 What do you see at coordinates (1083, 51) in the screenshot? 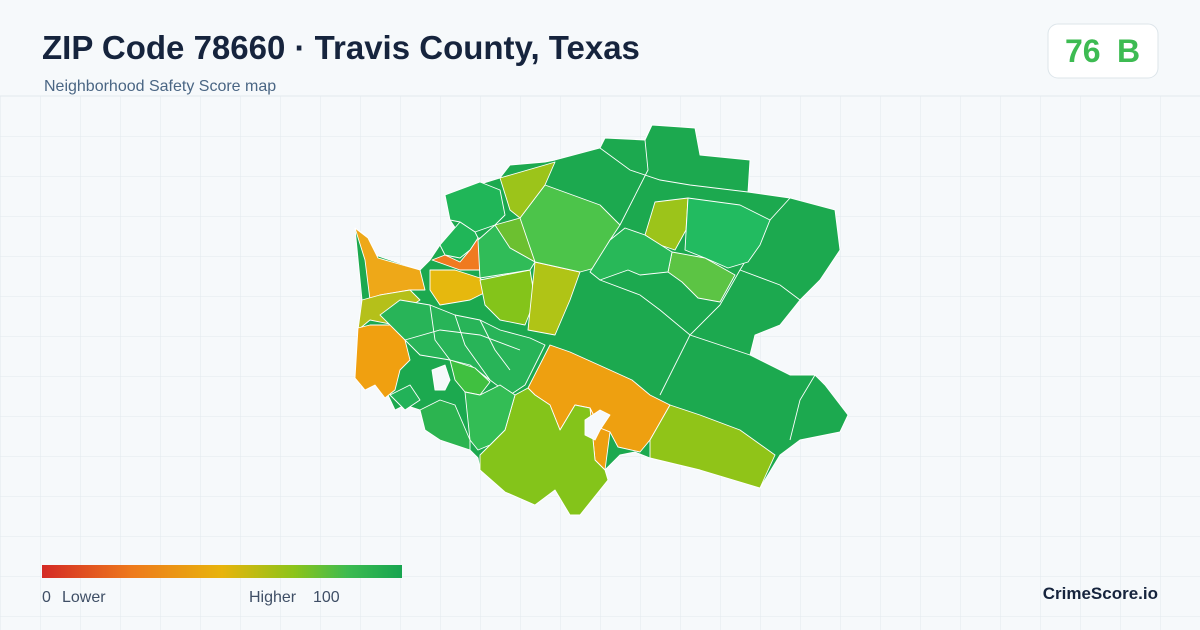
I see `score: 76` at bounding box center [1083, 51].